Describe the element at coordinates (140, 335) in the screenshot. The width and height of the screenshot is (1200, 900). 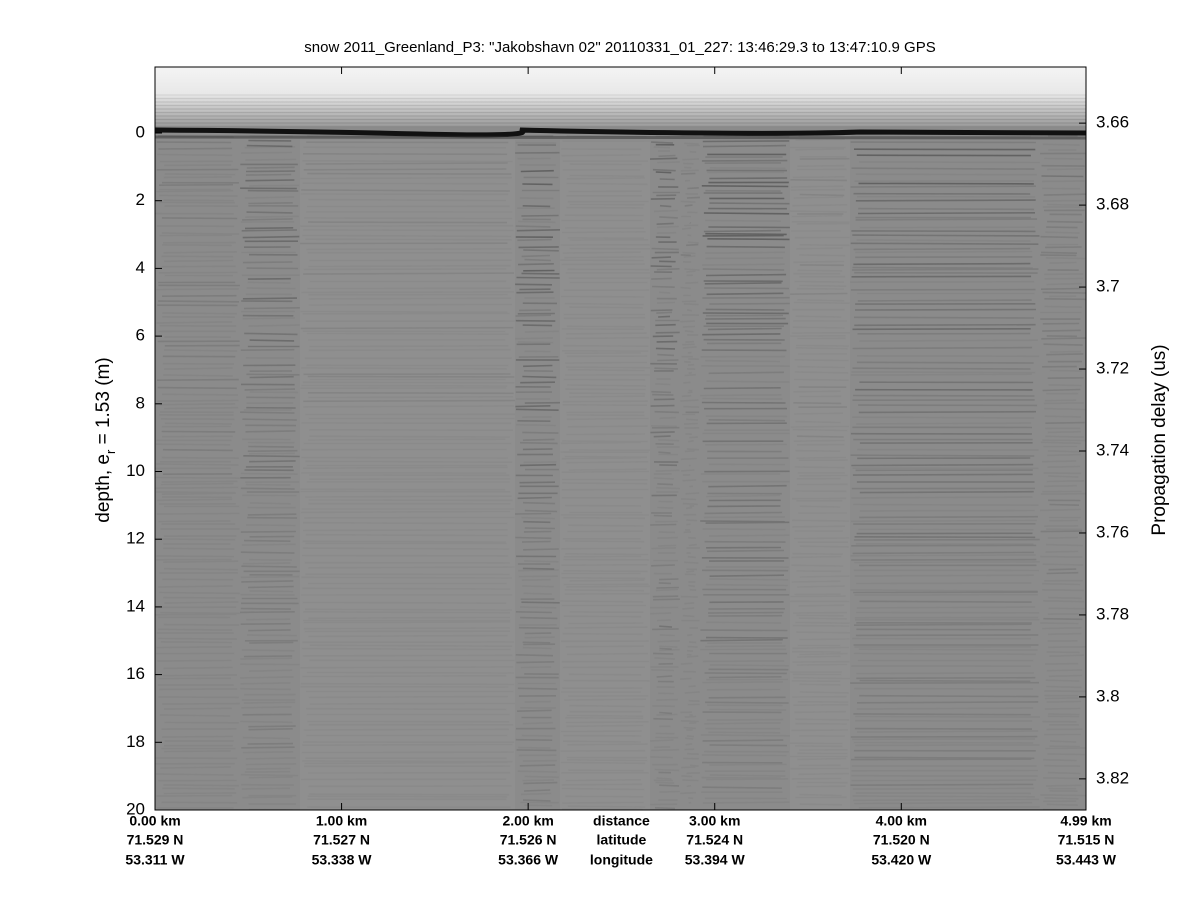
I see `y-tick-label: 6` at that location.